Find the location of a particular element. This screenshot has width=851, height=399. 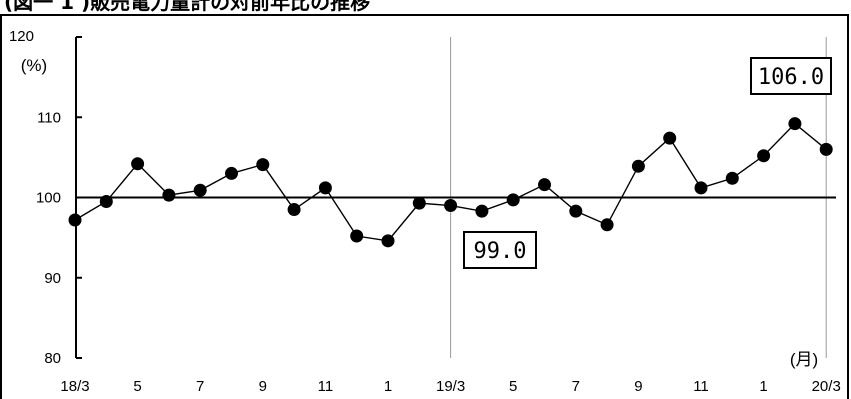

y-tick-label: 90 is located at coordinates (52, 278).